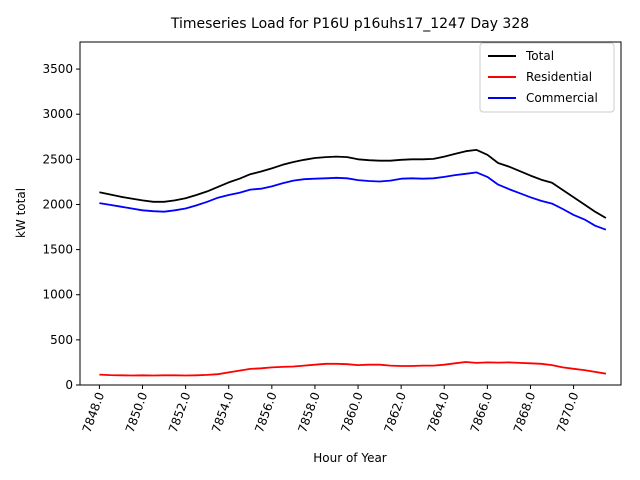 The width and height of the screenshot is (640, 480). Describe the element at coordinates (353, 369) in the screenshot. I see `series-line-residential` at that location.